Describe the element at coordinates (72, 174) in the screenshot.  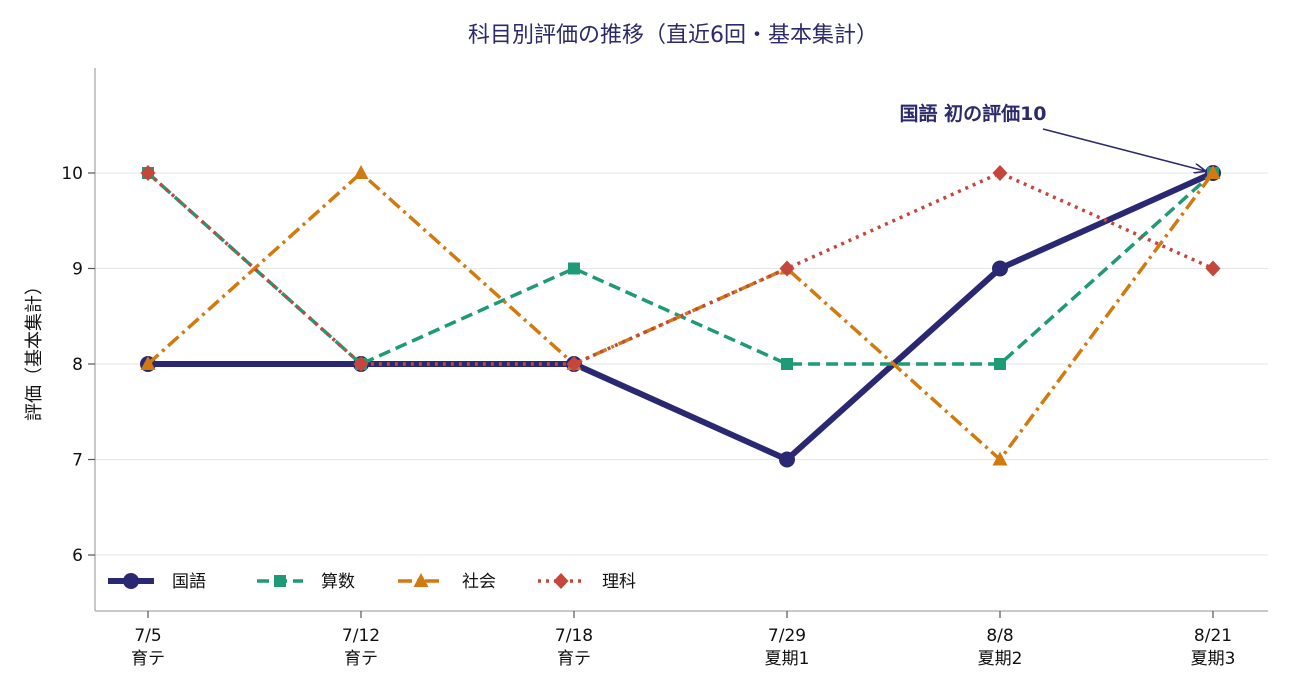
I see `y-tick-label: 10` at that location.